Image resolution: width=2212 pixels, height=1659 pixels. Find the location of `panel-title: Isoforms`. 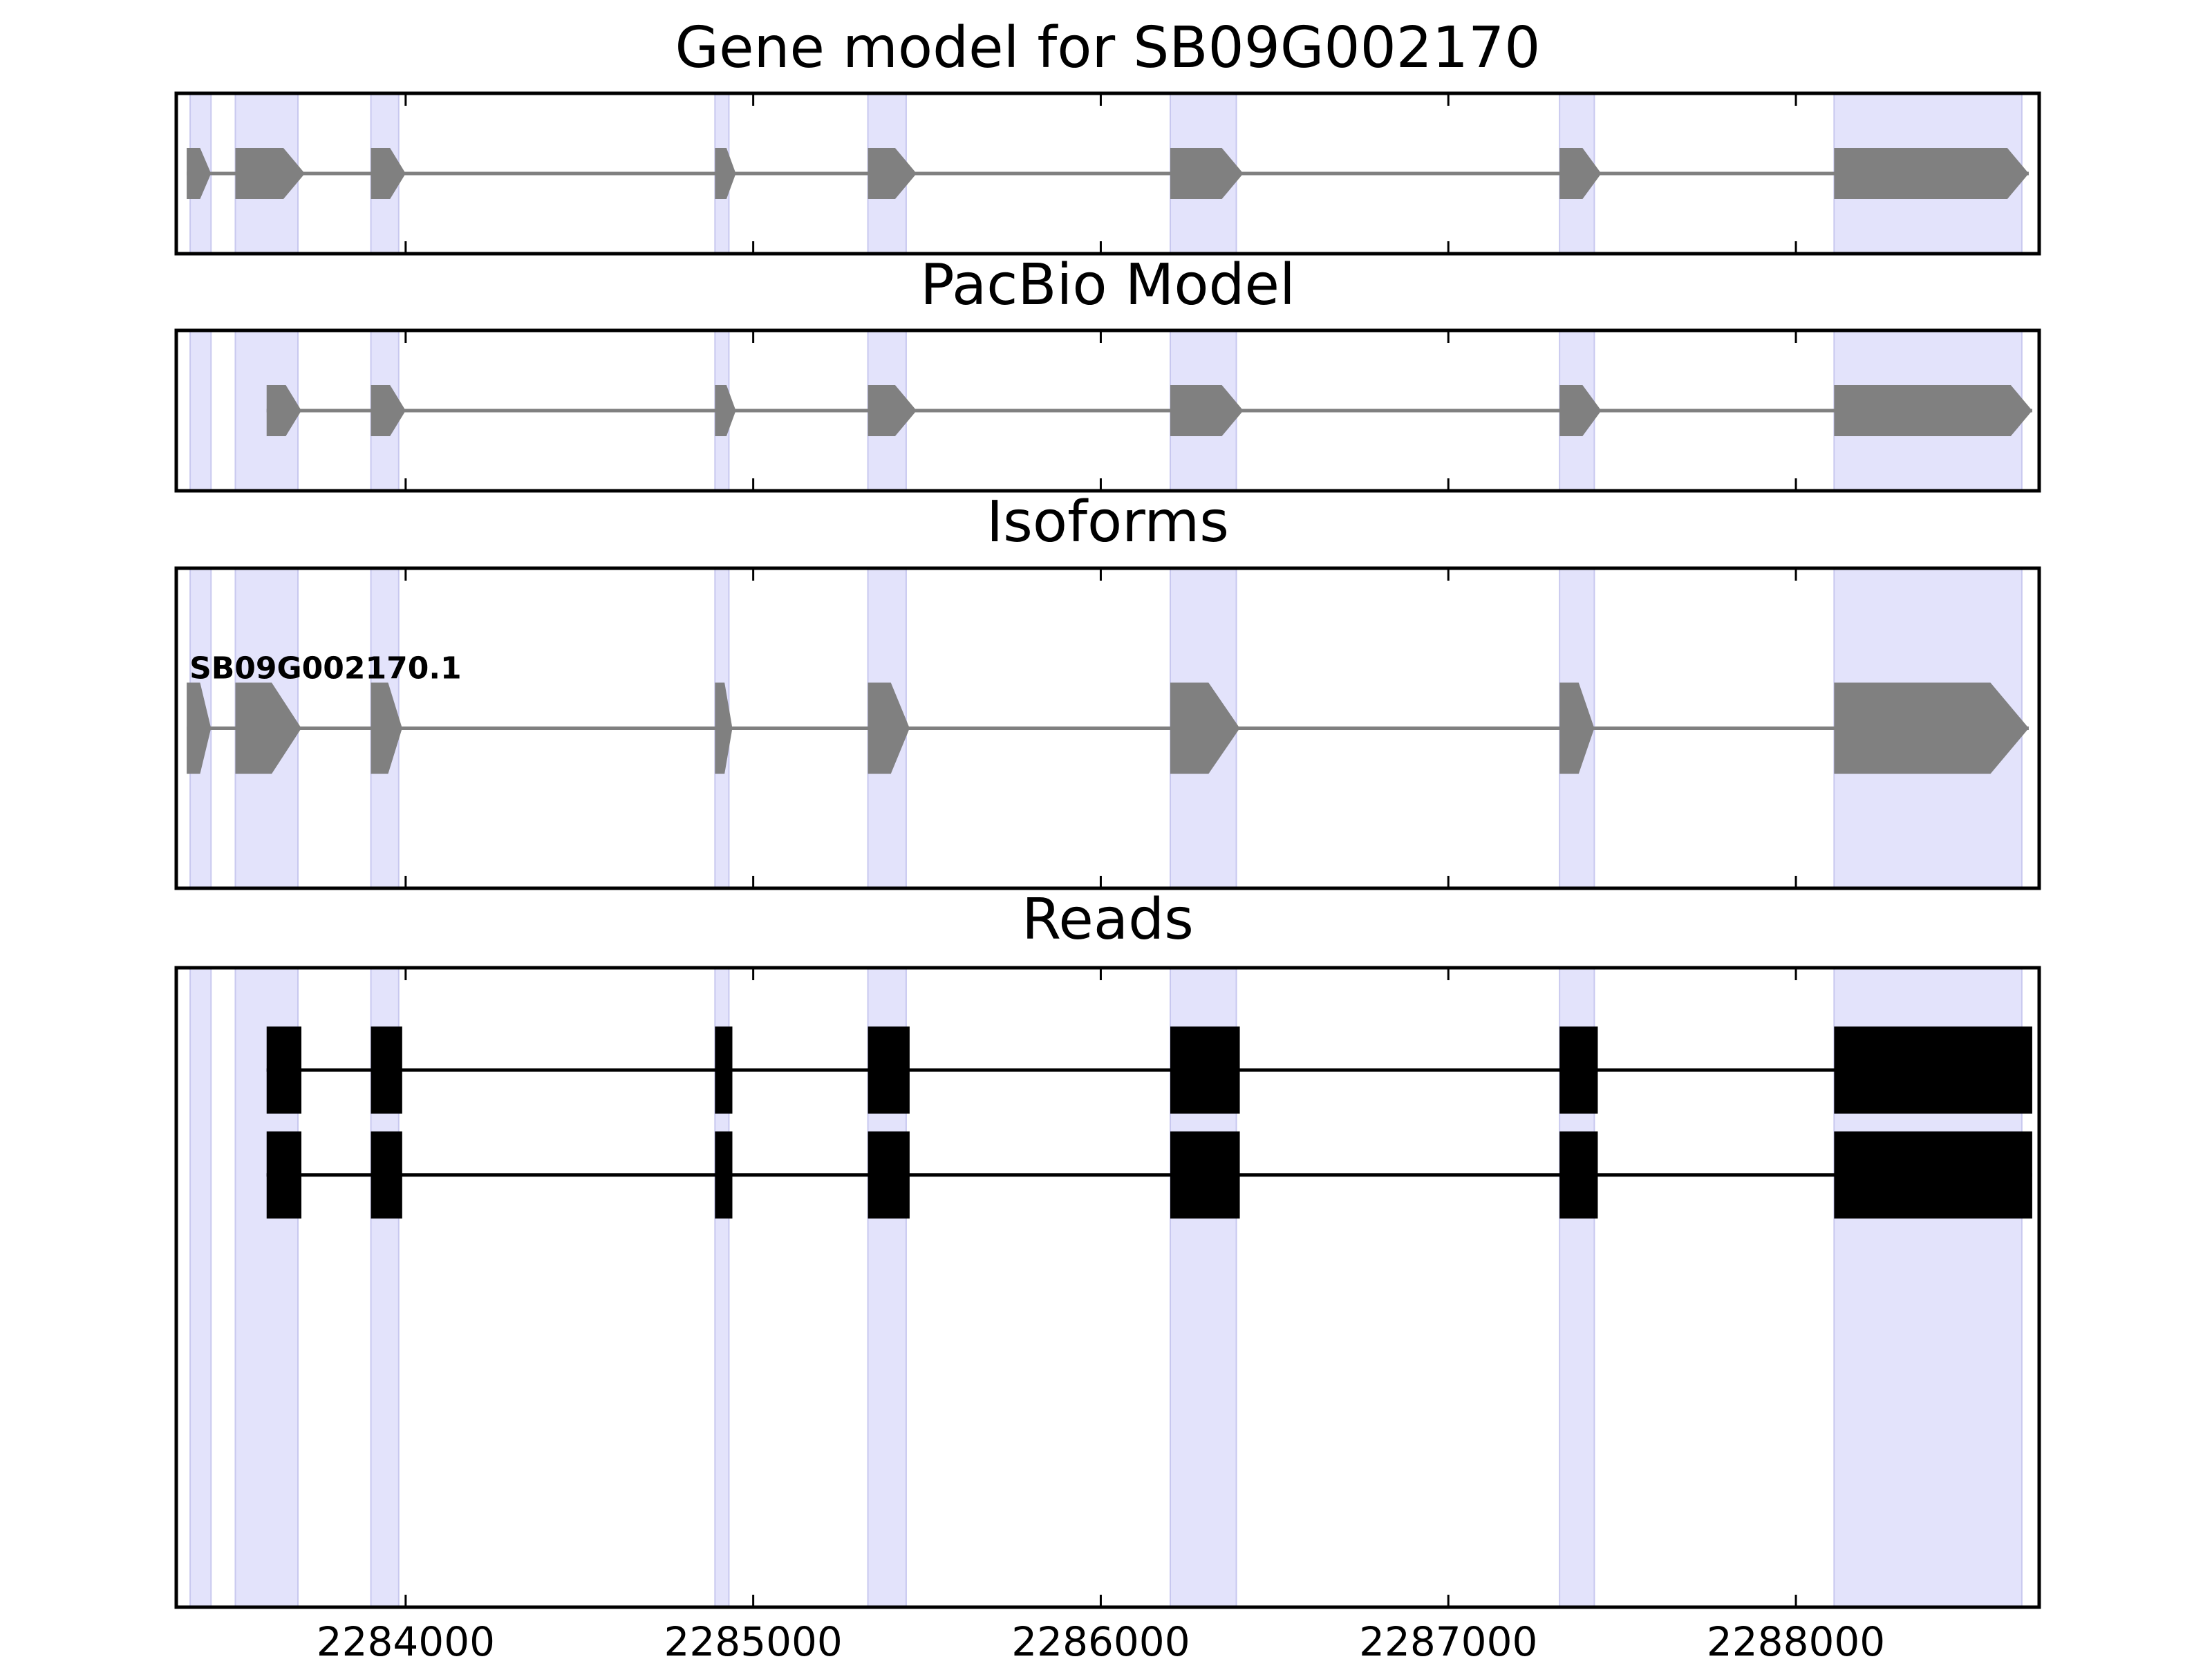

panel-title: Isoforms is located at coordinates (1107, 522).